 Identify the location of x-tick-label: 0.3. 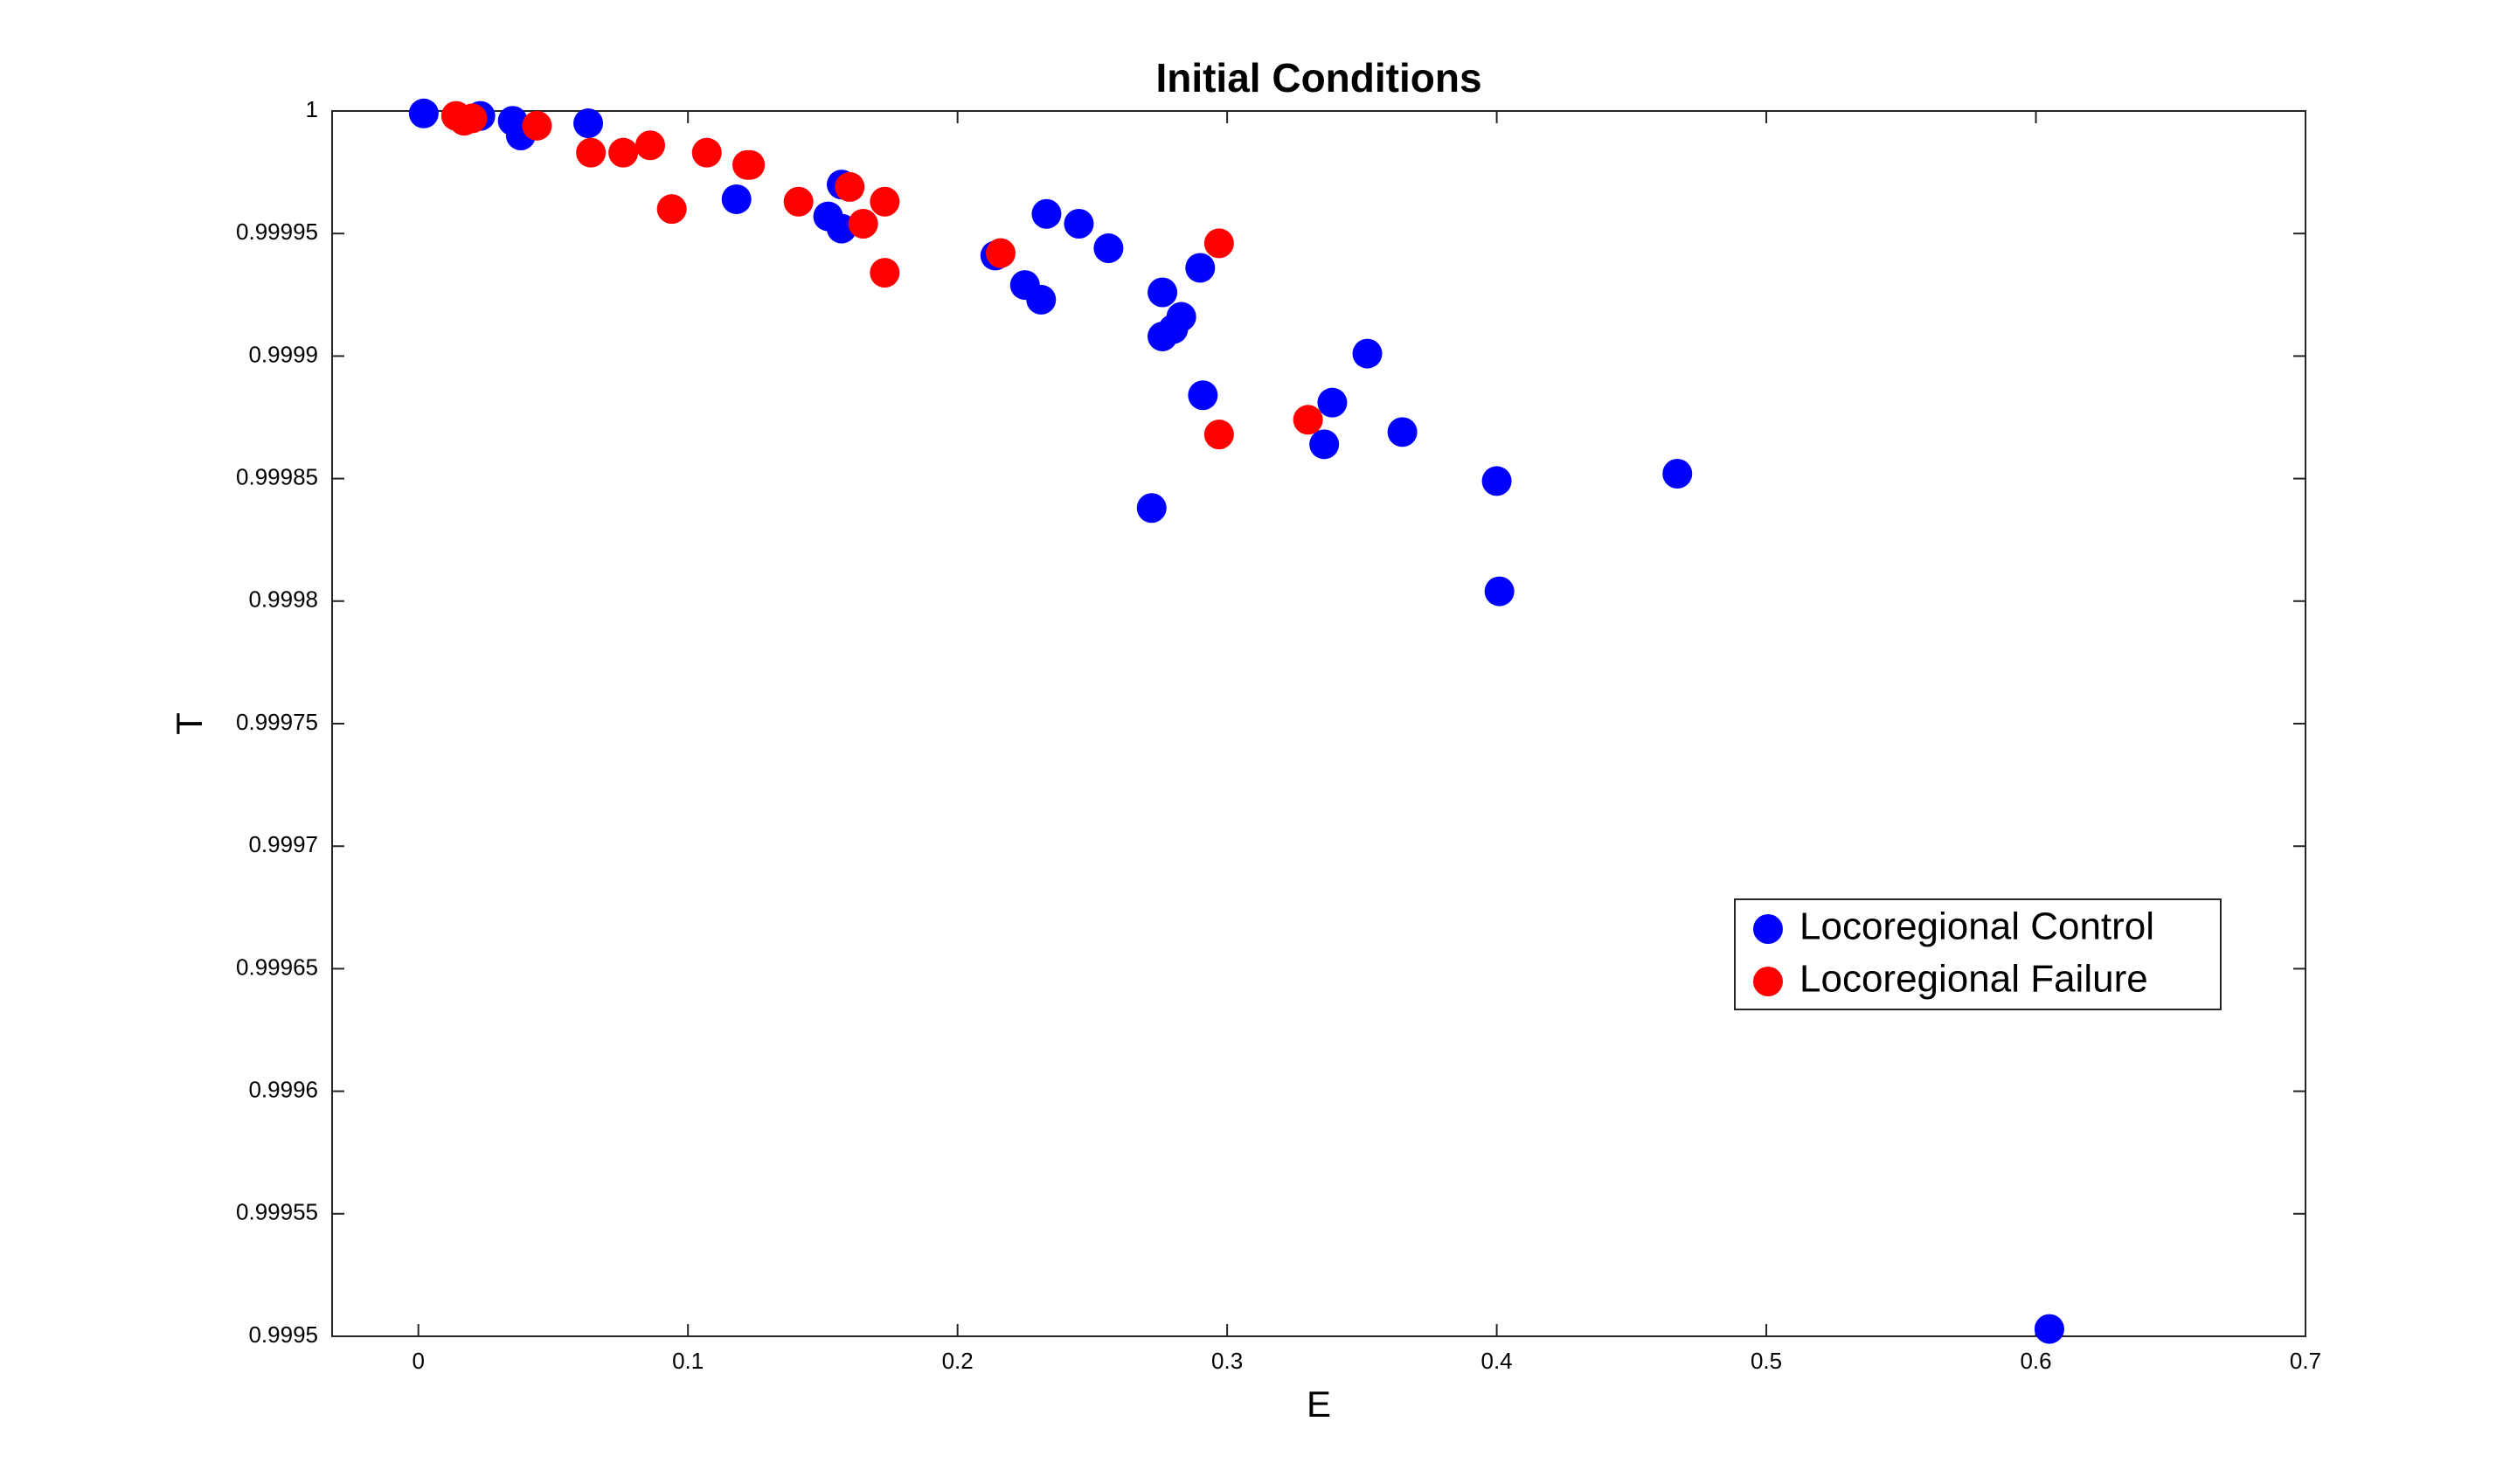
(1227, 1361).